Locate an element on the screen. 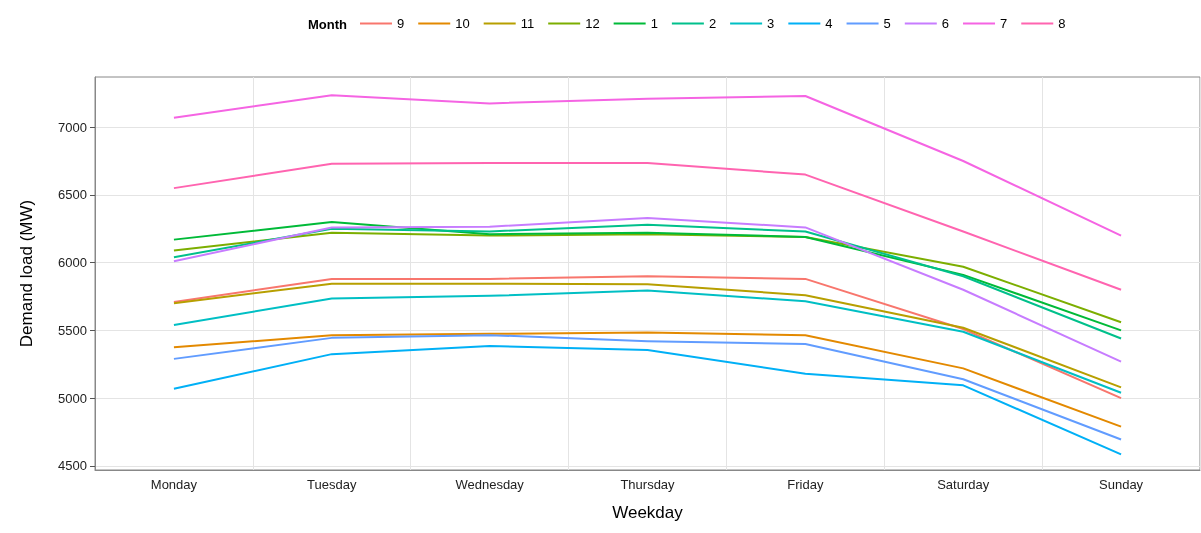  x-tick-label: Monday is located at coordinates (174, 484).